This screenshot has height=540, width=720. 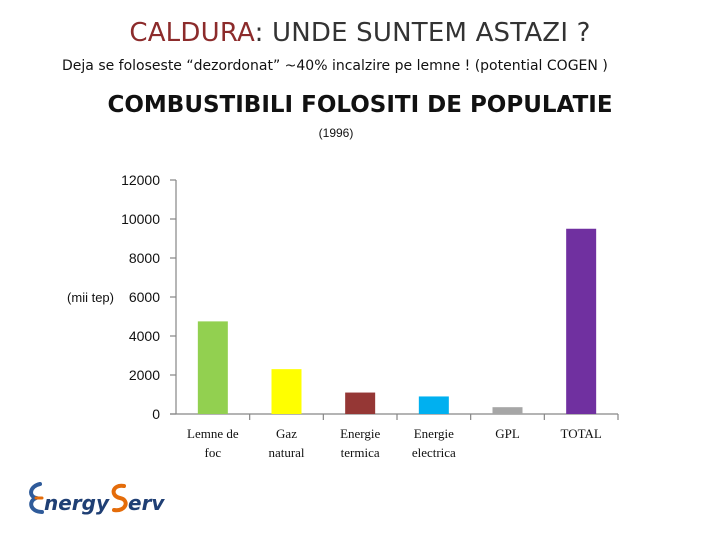 I want to click on chart-subtitle: (1996), so click(x=336, y=133).